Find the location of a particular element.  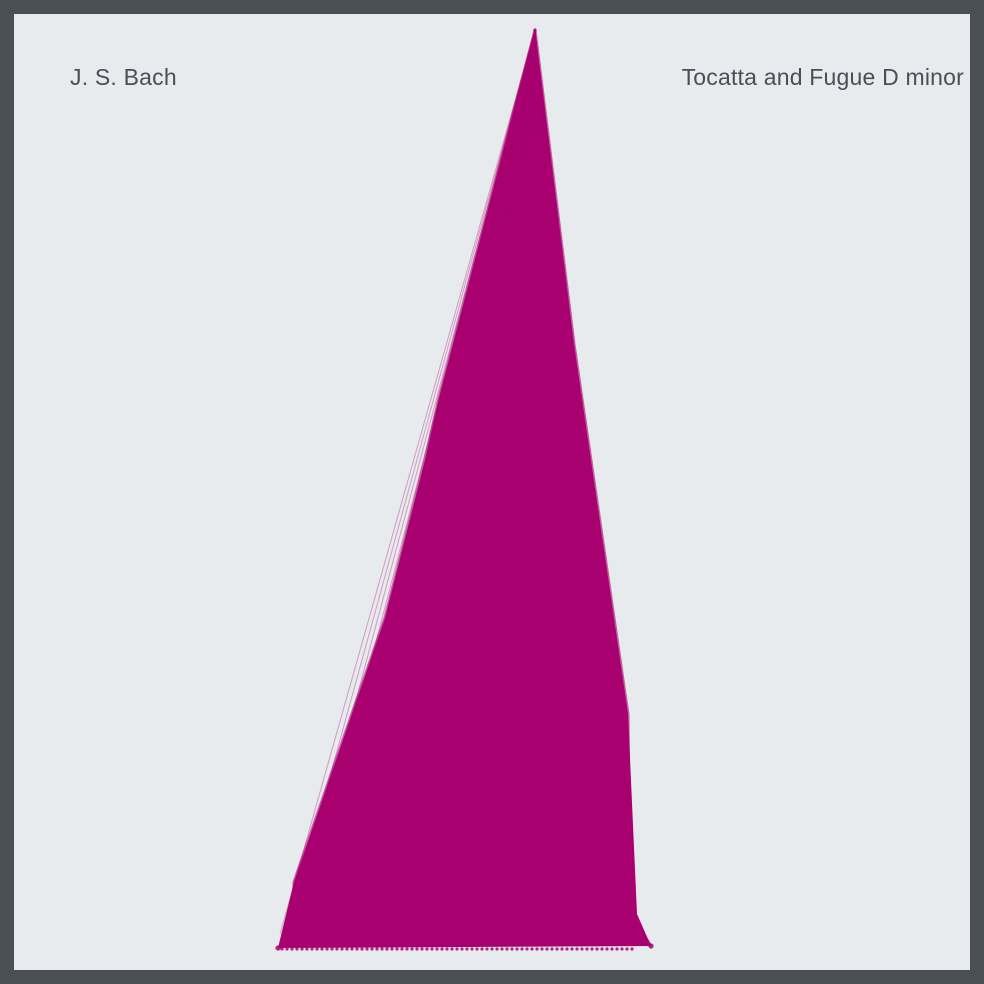

network-rim is located at coordinates (593, 488).